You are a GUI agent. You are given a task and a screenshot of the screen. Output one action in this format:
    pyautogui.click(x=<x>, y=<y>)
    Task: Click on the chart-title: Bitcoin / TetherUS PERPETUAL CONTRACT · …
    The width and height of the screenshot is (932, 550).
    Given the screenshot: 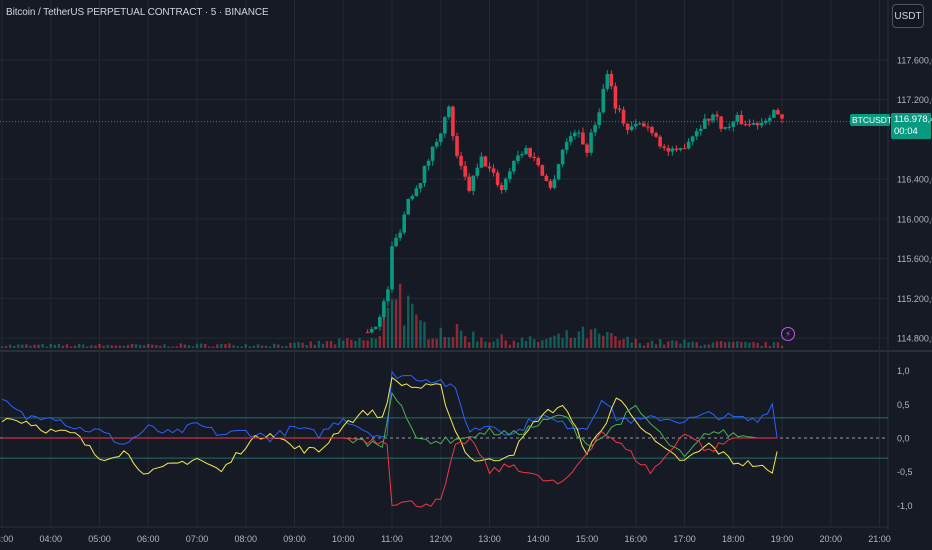 What is the action you would take?
    pyautogui.click(x=137, y=12)
    